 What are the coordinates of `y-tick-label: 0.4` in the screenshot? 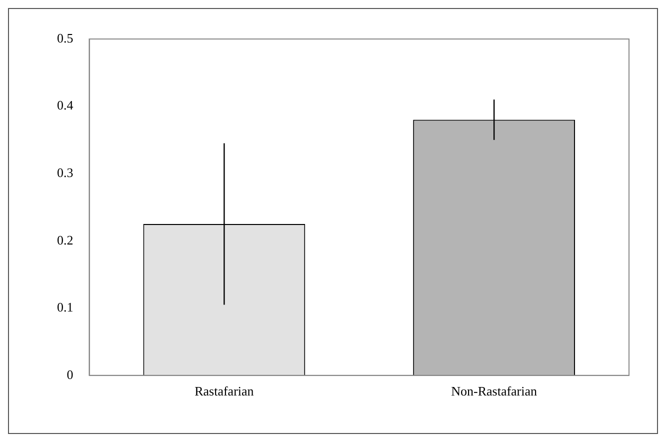 It's located at (65, 105).